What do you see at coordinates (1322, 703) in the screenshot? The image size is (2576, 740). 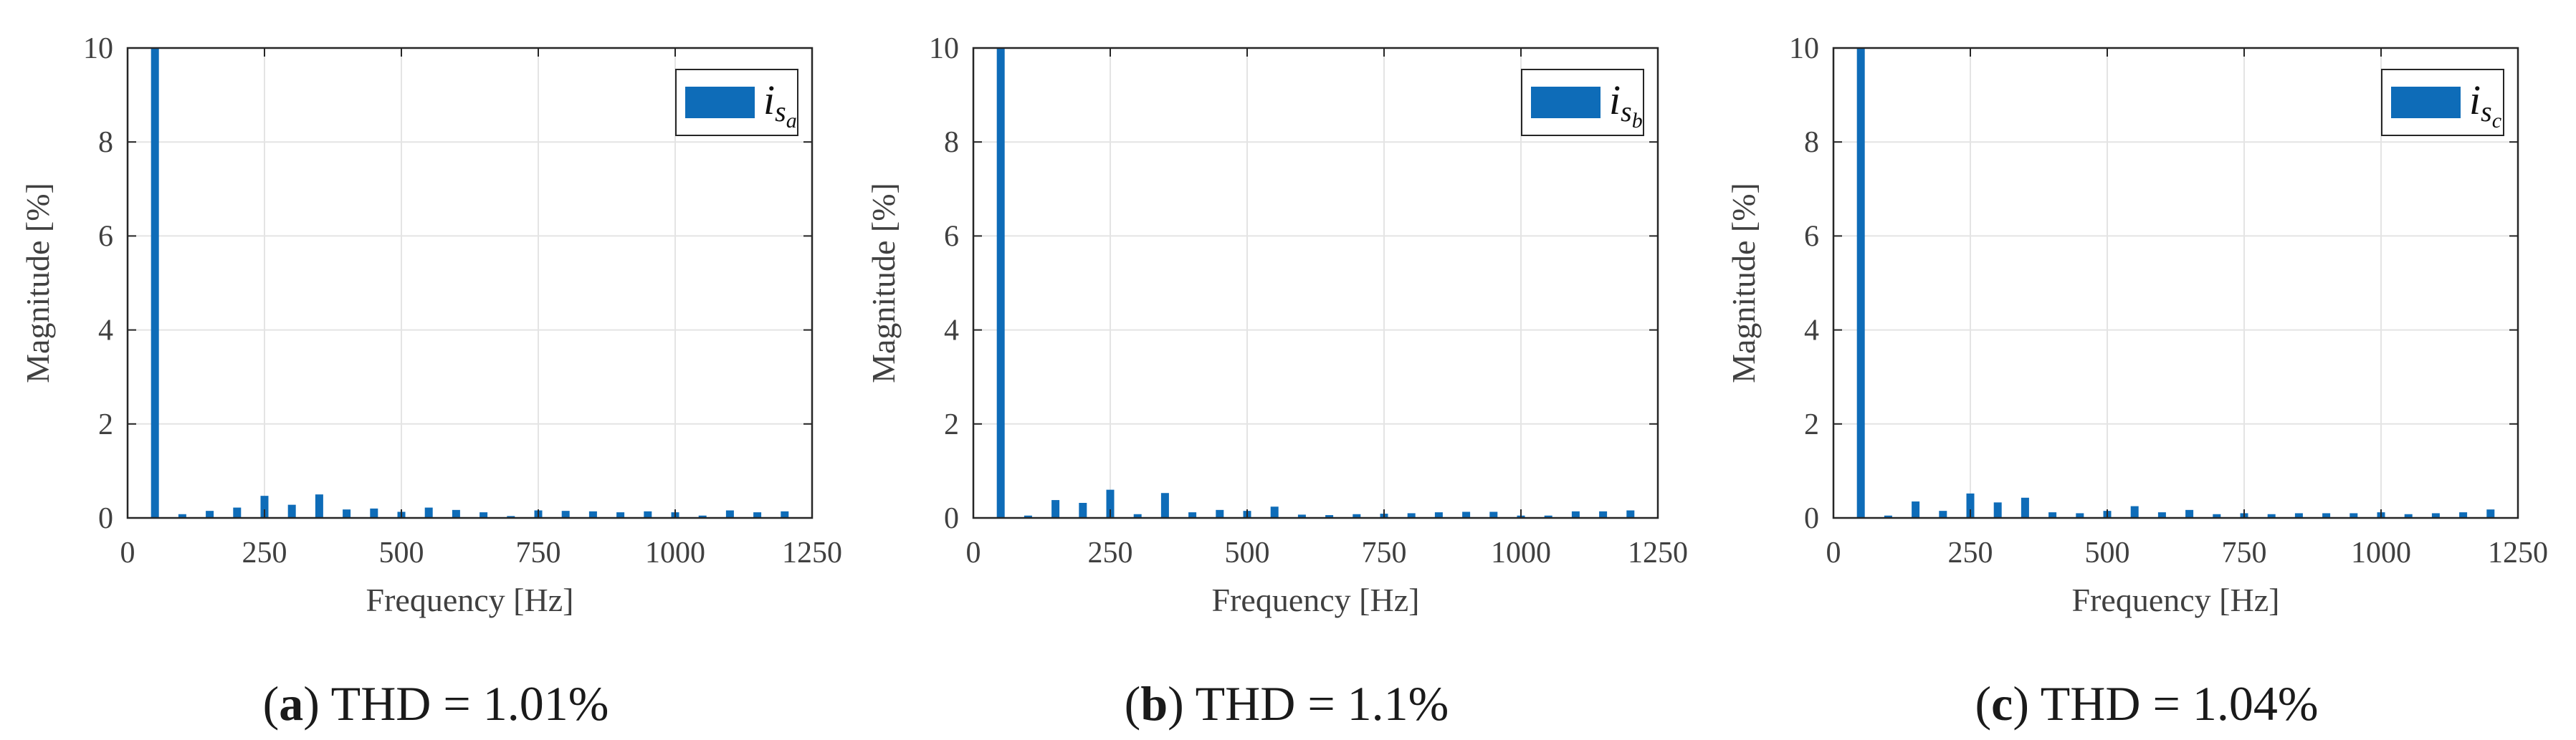 I see `caption-thd: THD = 1.1%` at bounding box center [1322, 703].